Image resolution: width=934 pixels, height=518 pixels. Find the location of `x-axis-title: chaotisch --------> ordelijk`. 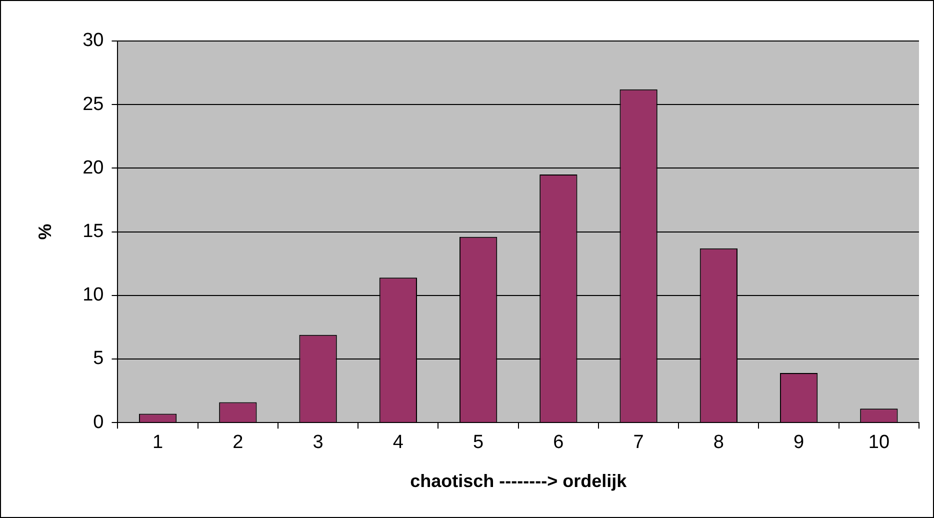

x-axis-title: chaotisch --------> ordelijk is located at coordinates (519, 481).